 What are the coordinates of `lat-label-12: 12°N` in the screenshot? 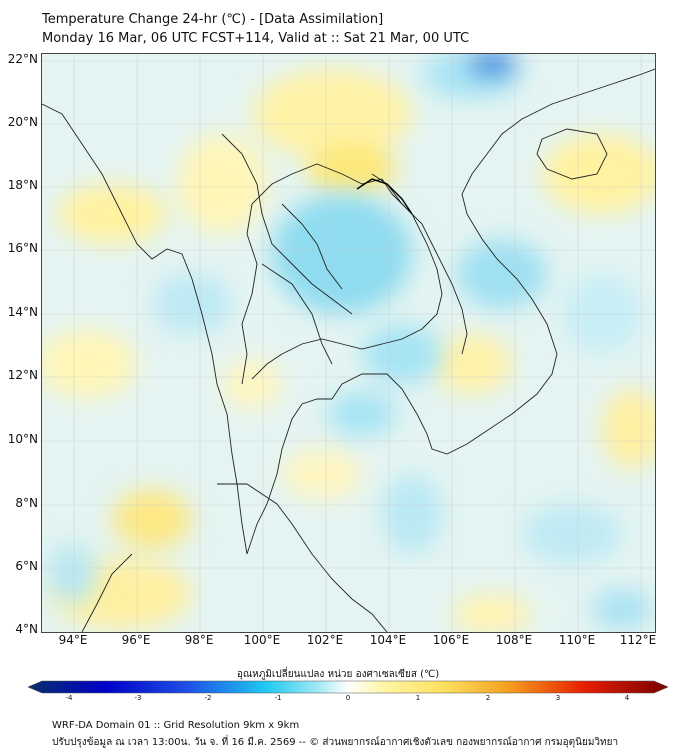 It's located at (22, 375).